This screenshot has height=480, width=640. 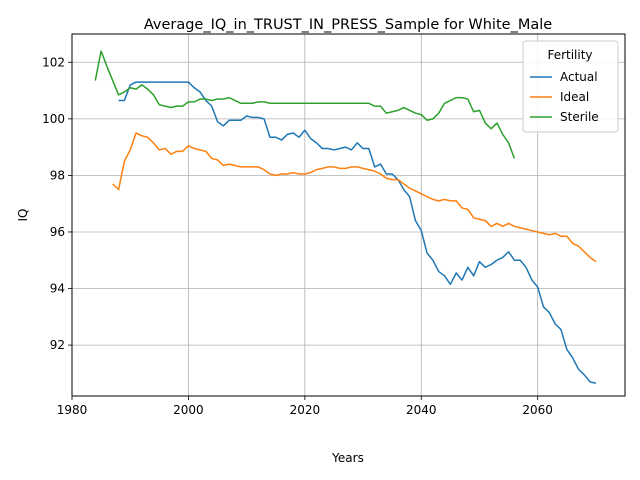 I want to click on legend-label-ideal: Ideal, so click(x=574, y=97).